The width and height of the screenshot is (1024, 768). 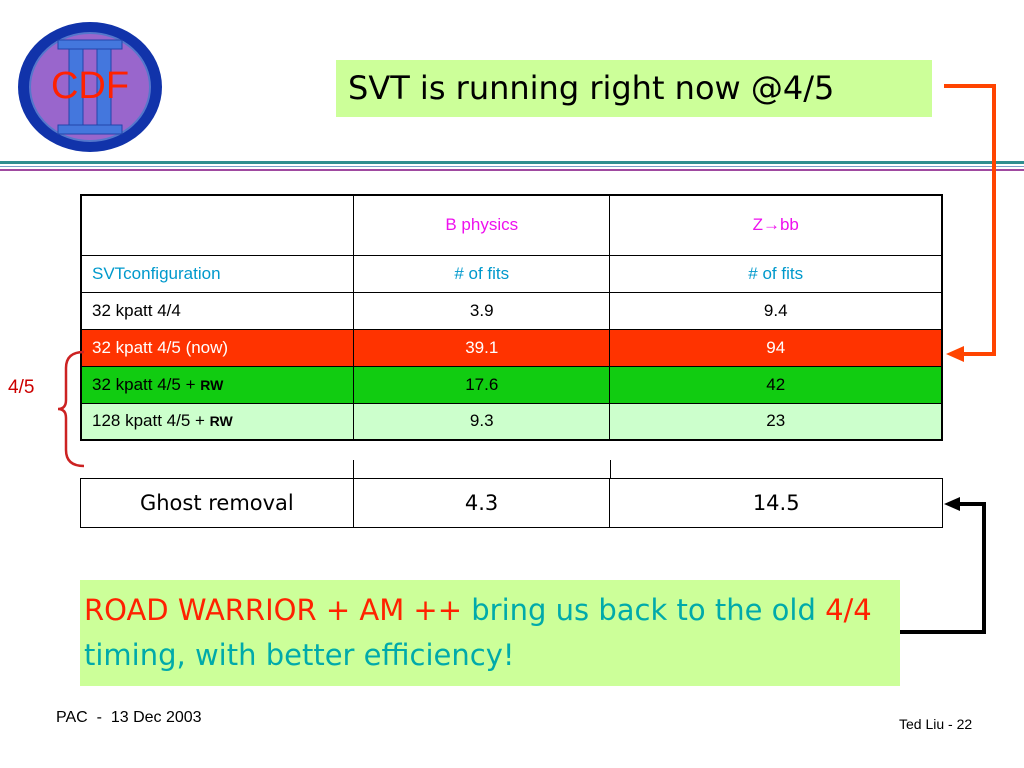 I want to click on table-row: 128 kpatt 4/5 + RW 9.3 23, so click(x=511, y=421).